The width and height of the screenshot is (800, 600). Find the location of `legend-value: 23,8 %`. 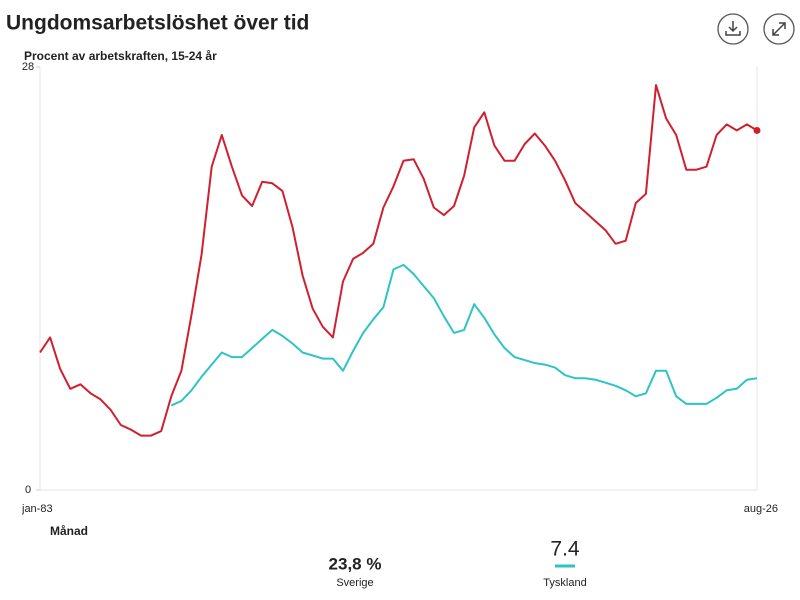

legend-value: 23,8 % is located at coordinates (355, 563).